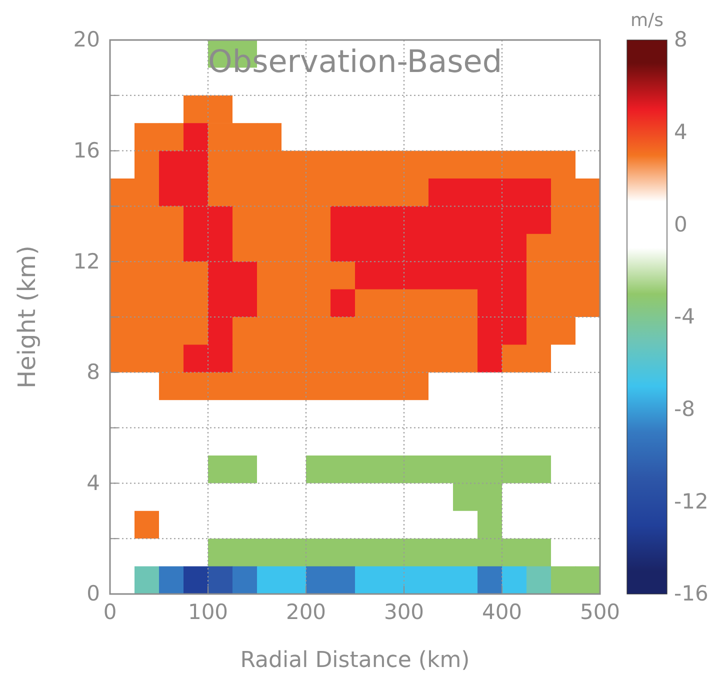  Describe the element at coordinates (647, 20) in the screenshot. I see `color-bar-title: m/s` at that location.